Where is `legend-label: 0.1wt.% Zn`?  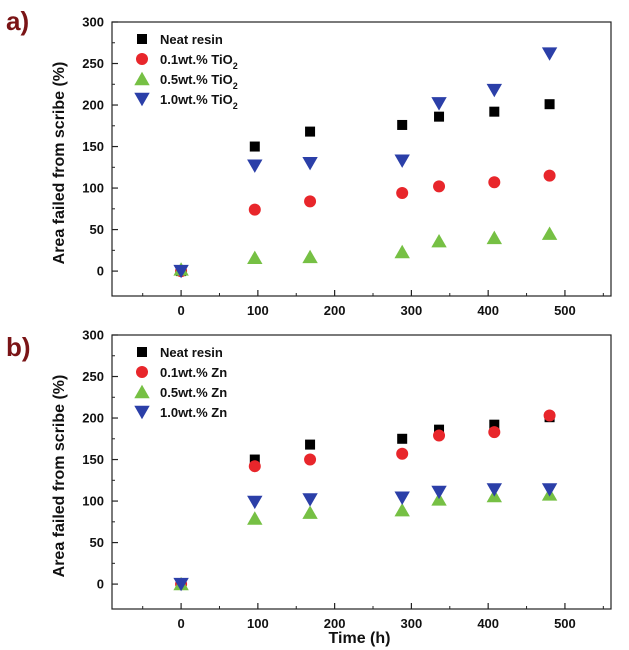 legend-label: 0.1wt.% Zn is located at coordinates (193, 372).